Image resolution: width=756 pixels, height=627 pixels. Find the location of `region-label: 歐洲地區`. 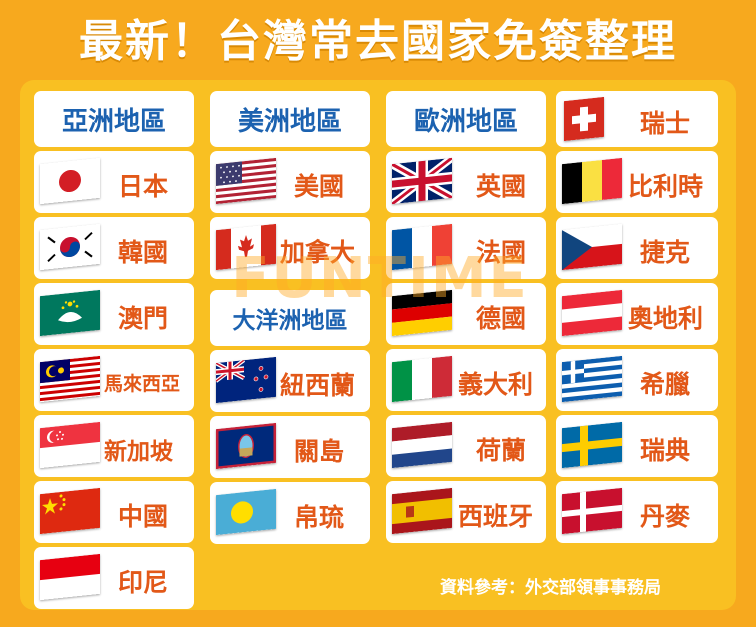

region-label: 歐洲地區 is located at coordinates (465, 121).